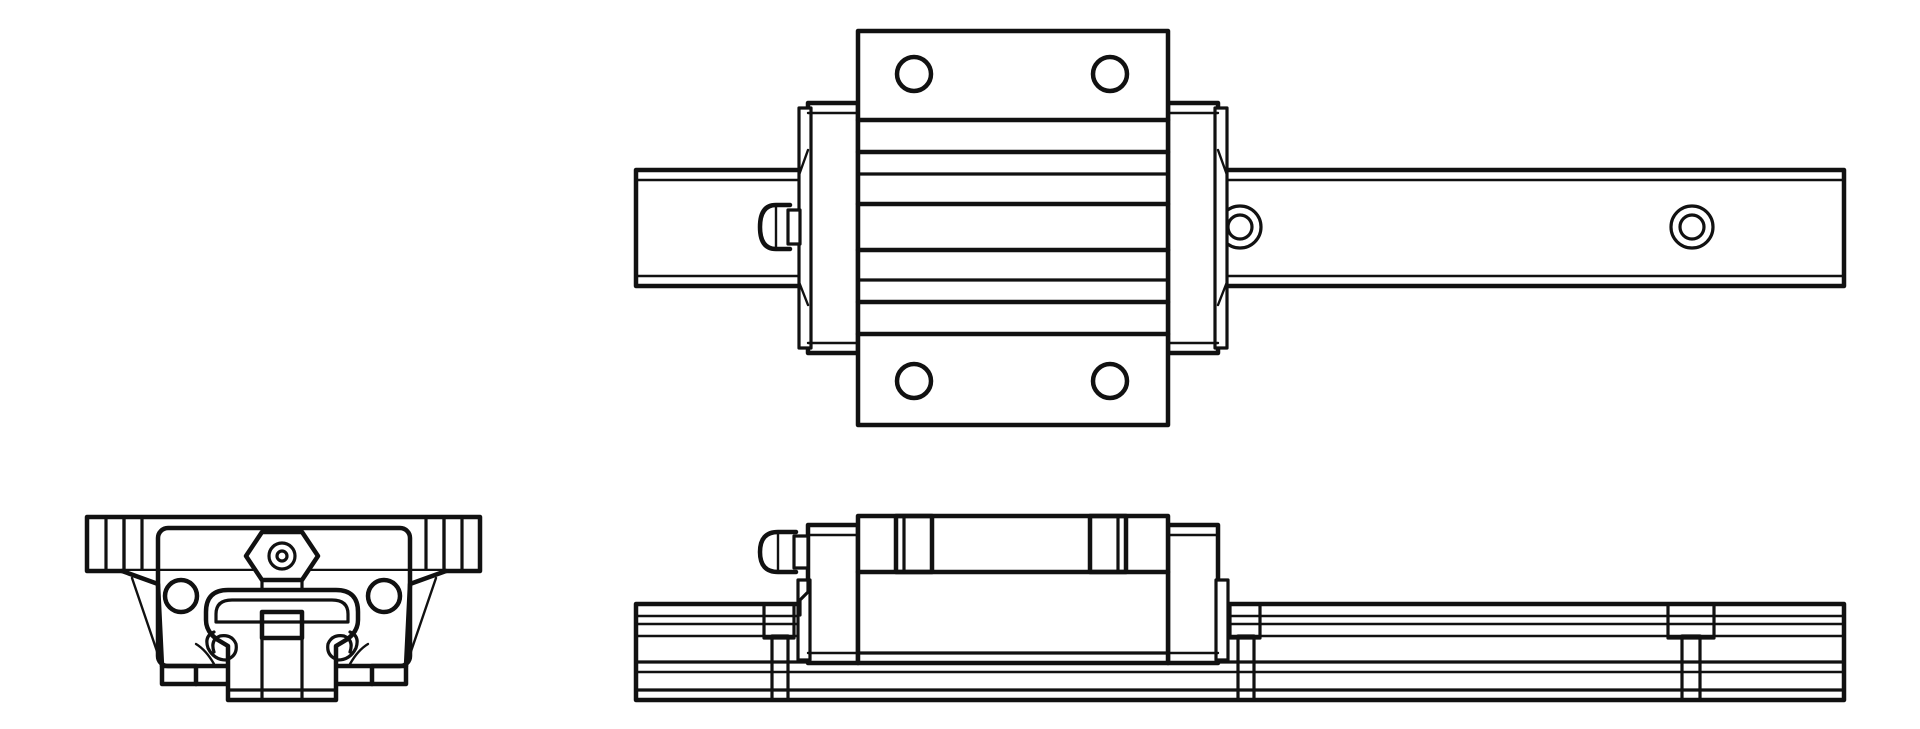 The image size is (1920, 729). What do you see at coordinates (828, 594) in the screenshot?
I see `end-cap-left-side-view` at bounding box center [828, 594].